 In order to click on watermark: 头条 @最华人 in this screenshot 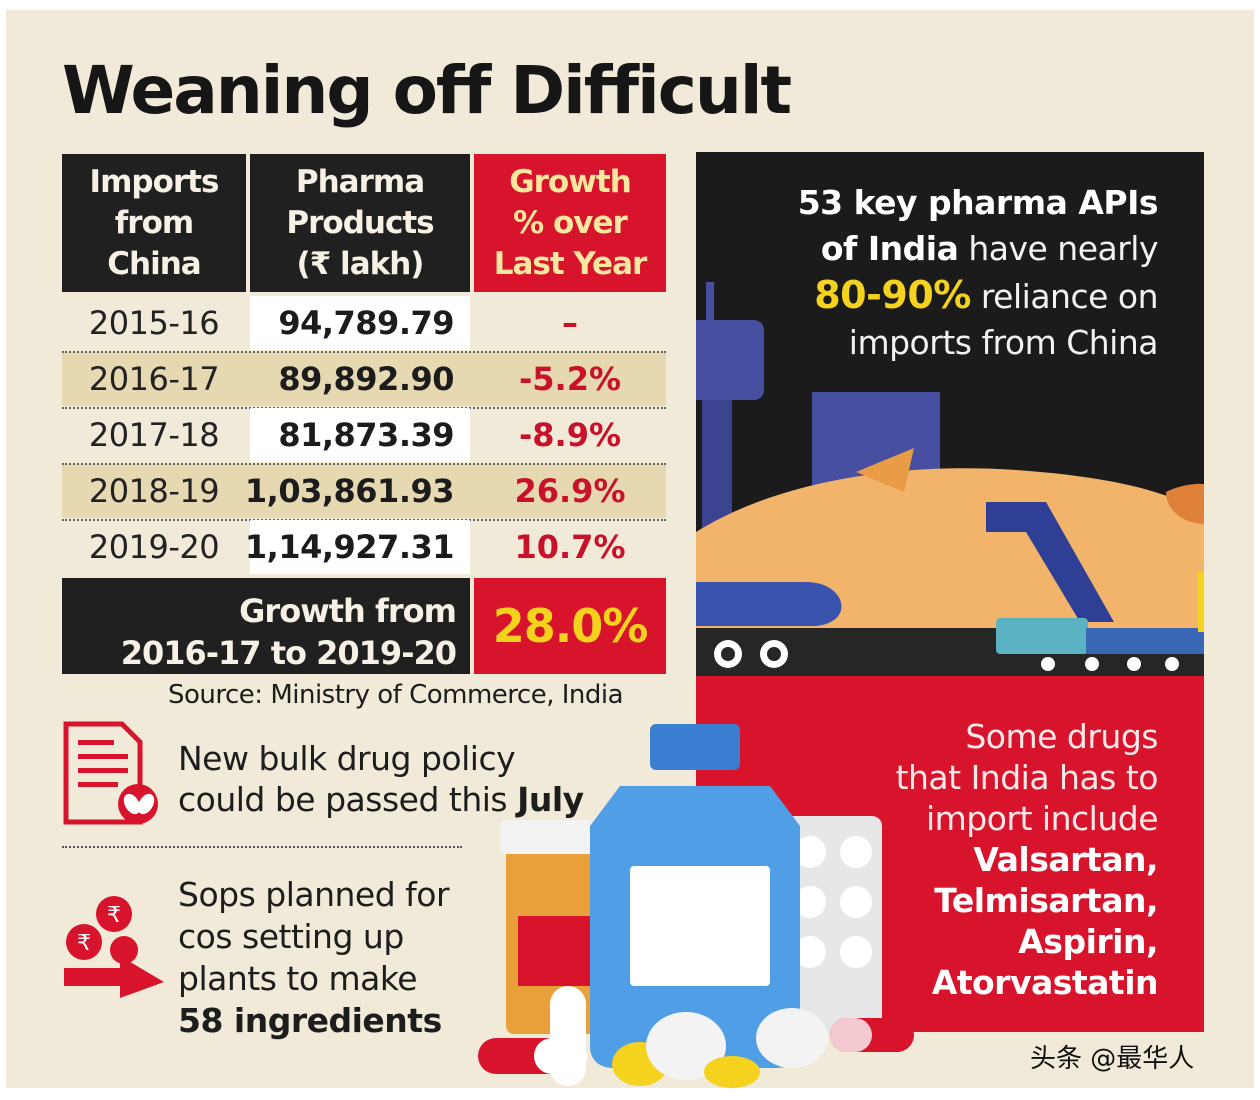, I will do `click(1112, 1059)`.